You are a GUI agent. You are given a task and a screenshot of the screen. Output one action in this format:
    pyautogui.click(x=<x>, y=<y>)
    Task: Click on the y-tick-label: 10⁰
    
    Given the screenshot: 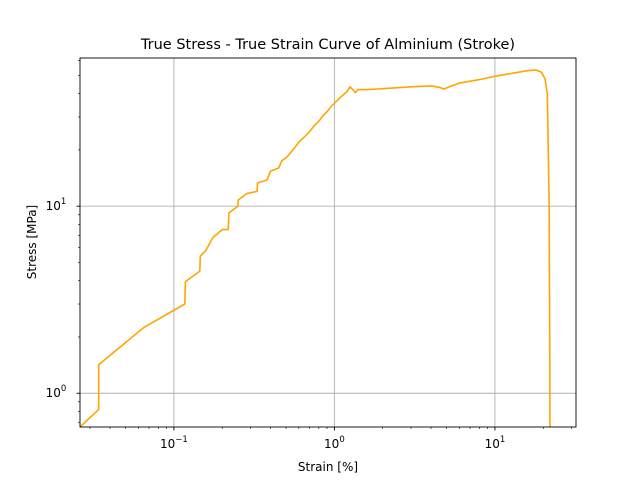 What is the action you would take?
    pyautogui.click(x=56, y=392)
    